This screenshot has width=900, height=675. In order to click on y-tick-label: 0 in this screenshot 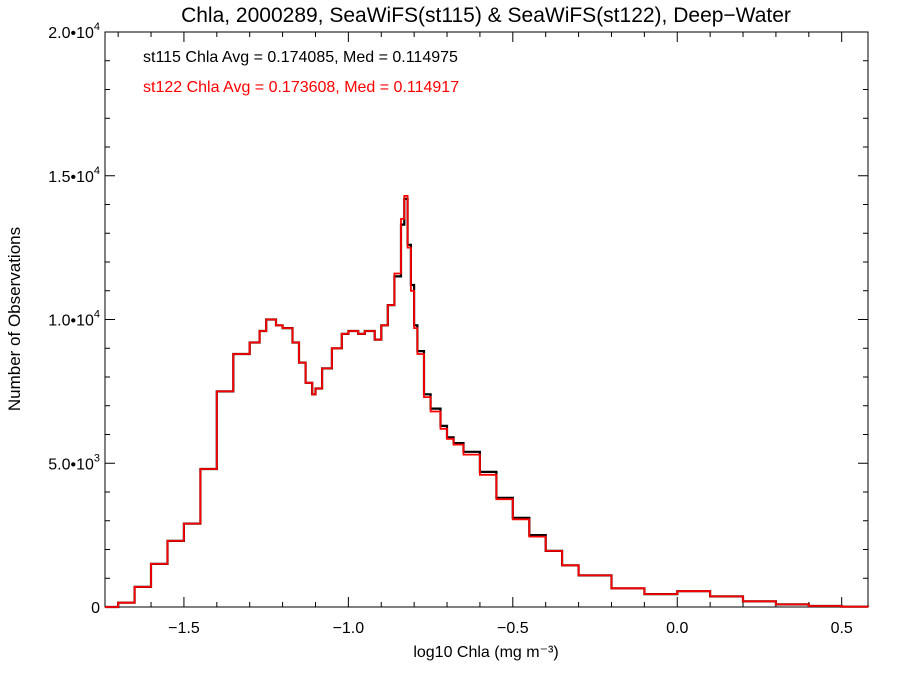, I will do `click(95, 608)`.